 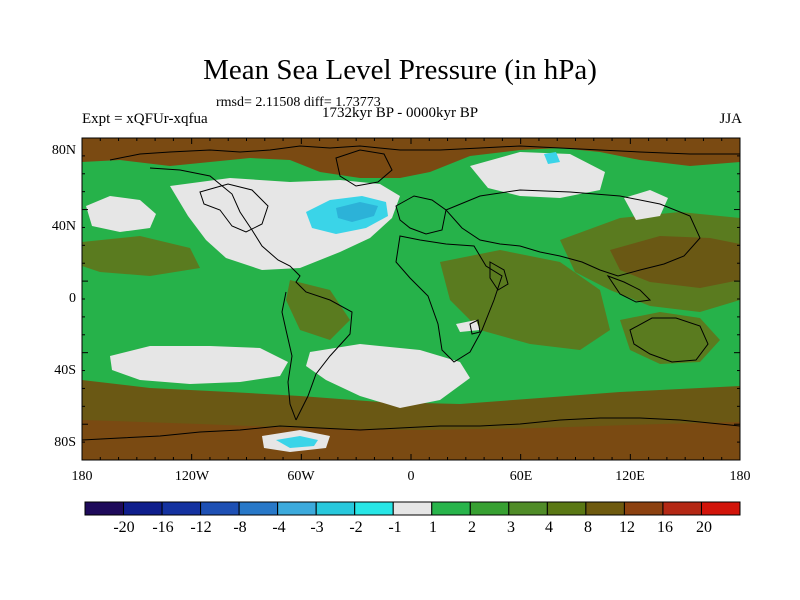 I want to click on colorbar-label: -1, so click(x=394, y=527).